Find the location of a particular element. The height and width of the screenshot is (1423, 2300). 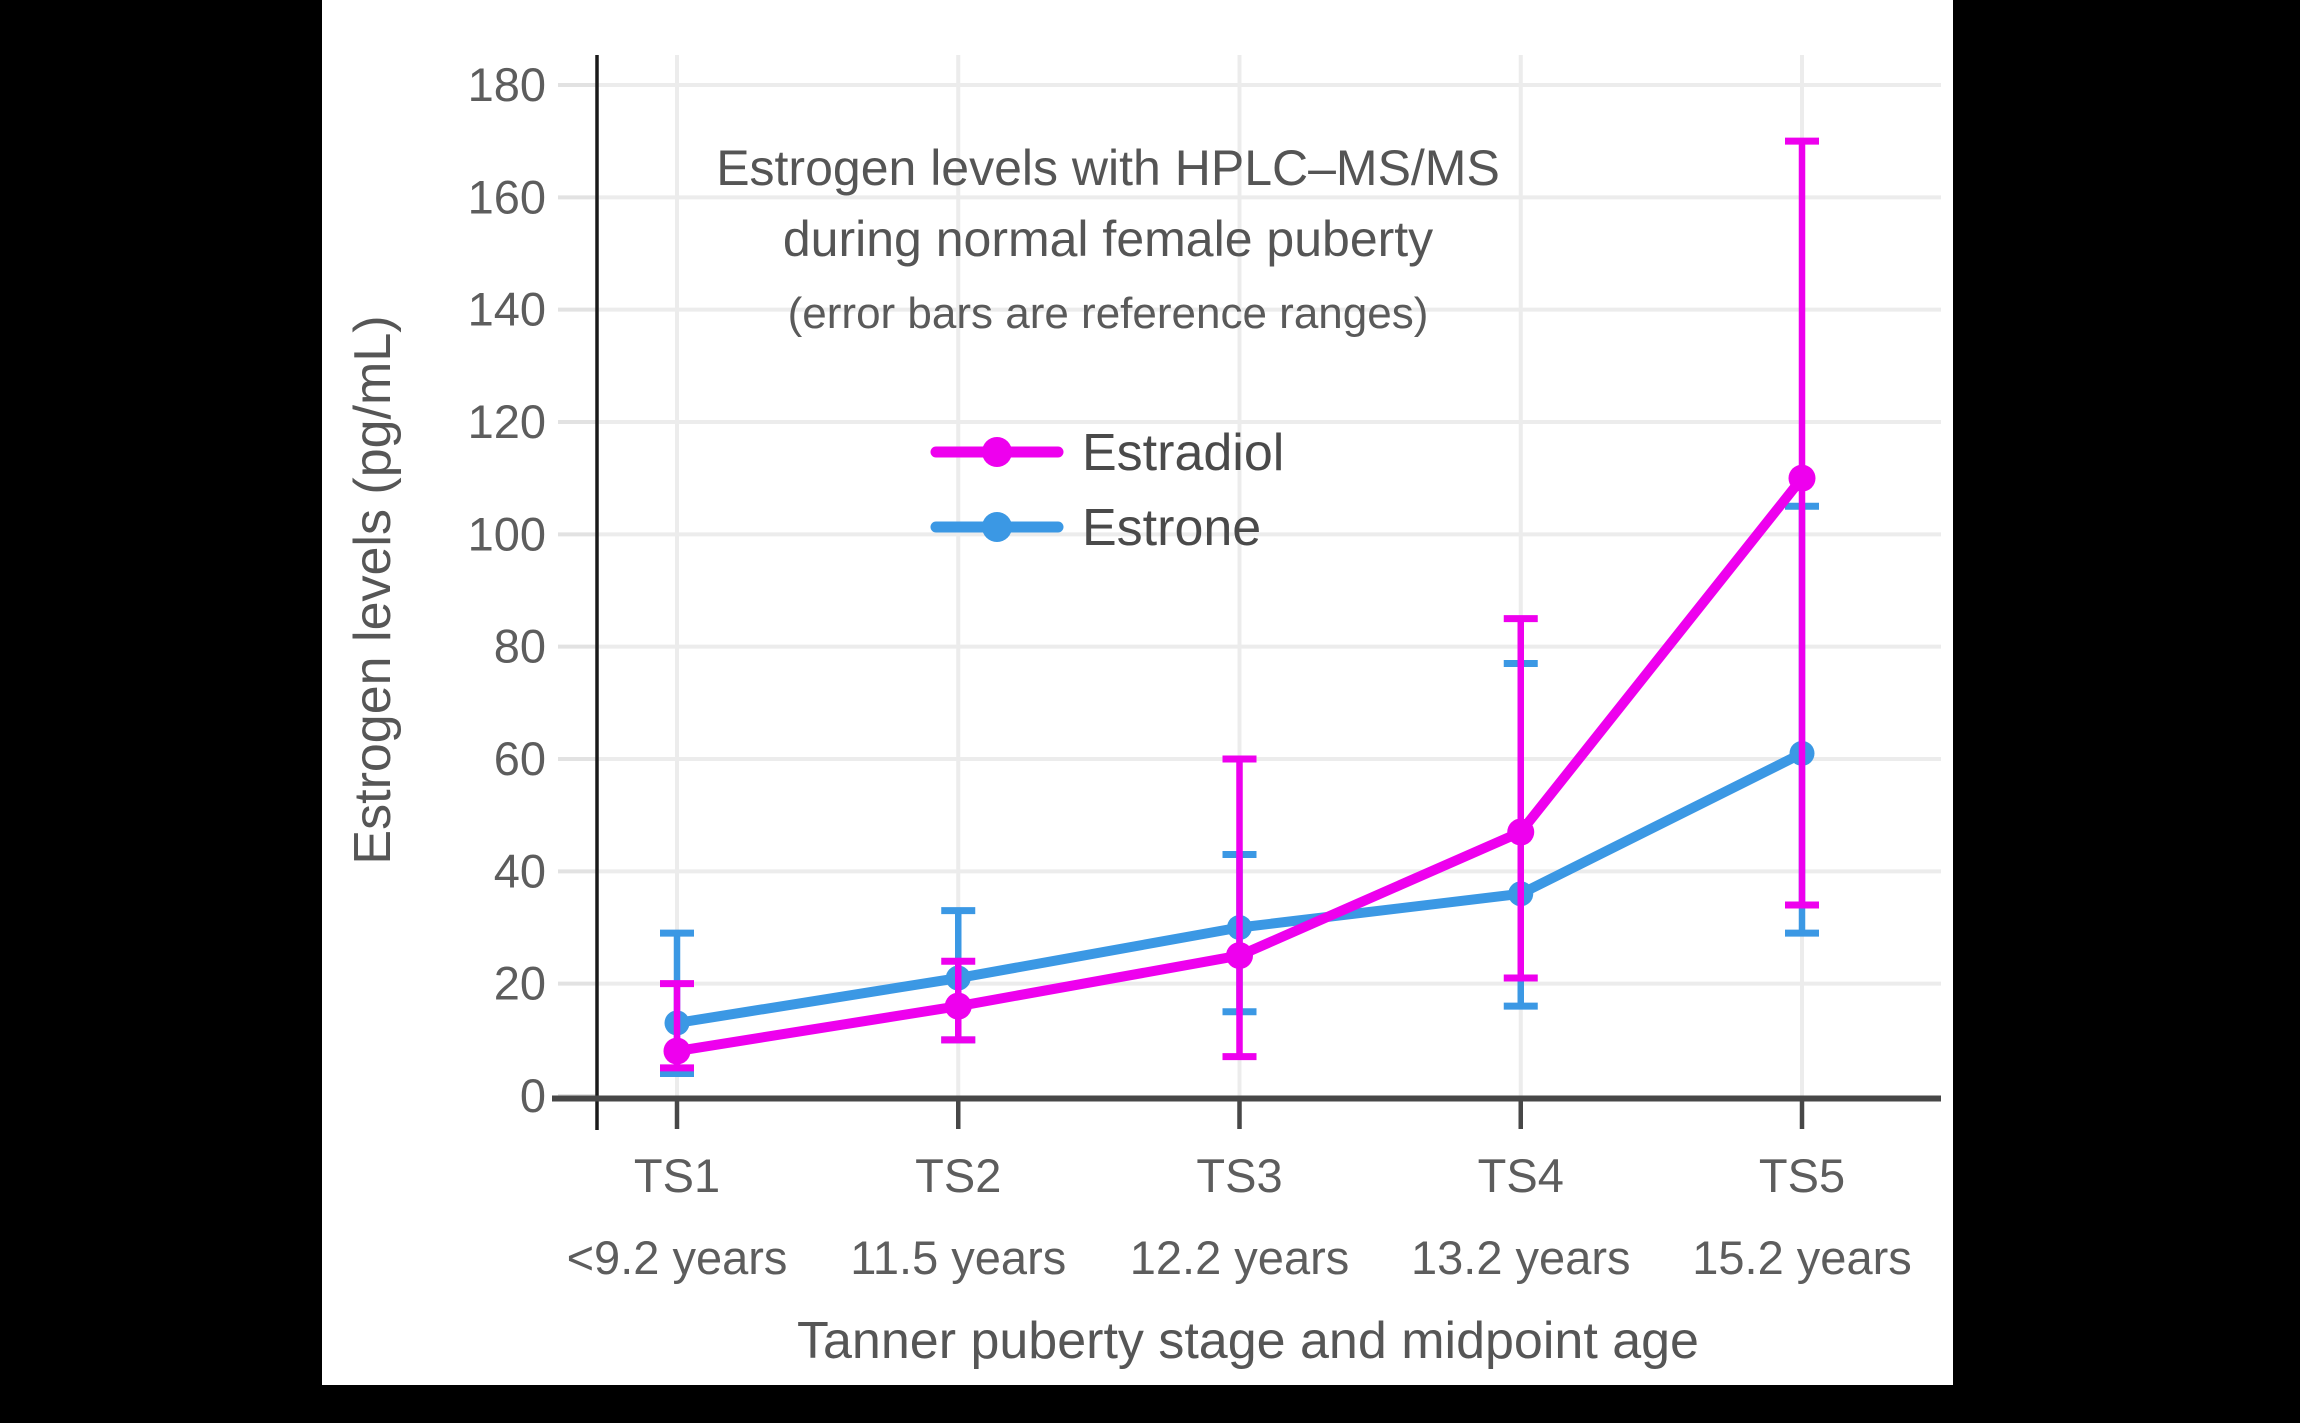

legend-label-estradiol: Estradiol is located at coordinates (1183, 453).